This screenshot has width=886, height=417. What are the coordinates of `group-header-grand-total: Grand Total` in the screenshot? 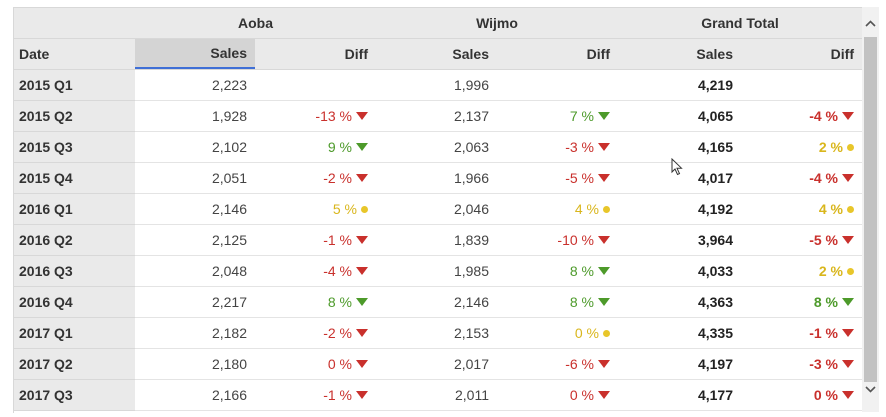 It's located at (740, 23).